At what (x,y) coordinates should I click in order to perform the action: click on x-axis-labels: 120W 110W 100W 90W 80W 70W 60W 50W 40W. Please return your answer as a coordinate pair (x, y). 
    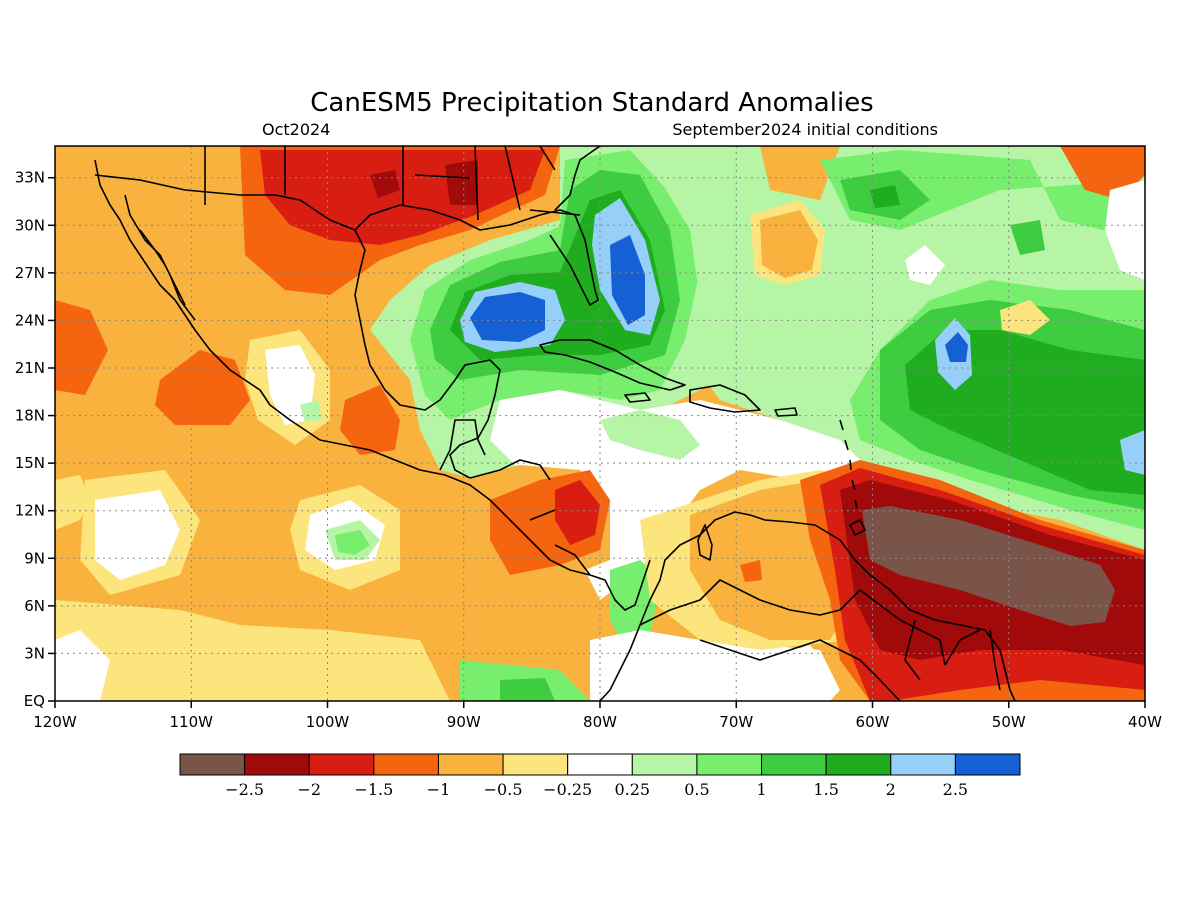
    Looking at the image, I should click on (597, 722).